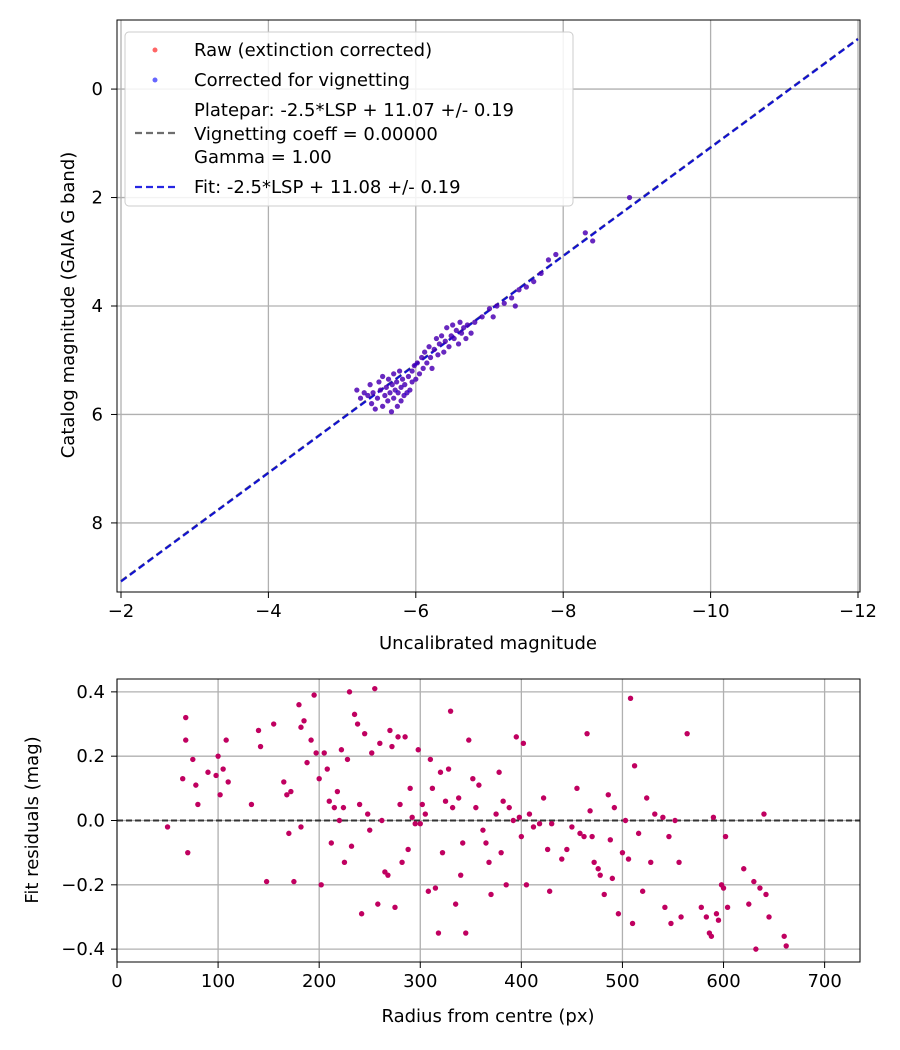 The height and width of the screenshot is (1050, 900). What do you see at coordinates (104, 306) in the screenshot?
I see `top-y-ticks: 0 2 4 6 8` at bounding box center [104, 306].